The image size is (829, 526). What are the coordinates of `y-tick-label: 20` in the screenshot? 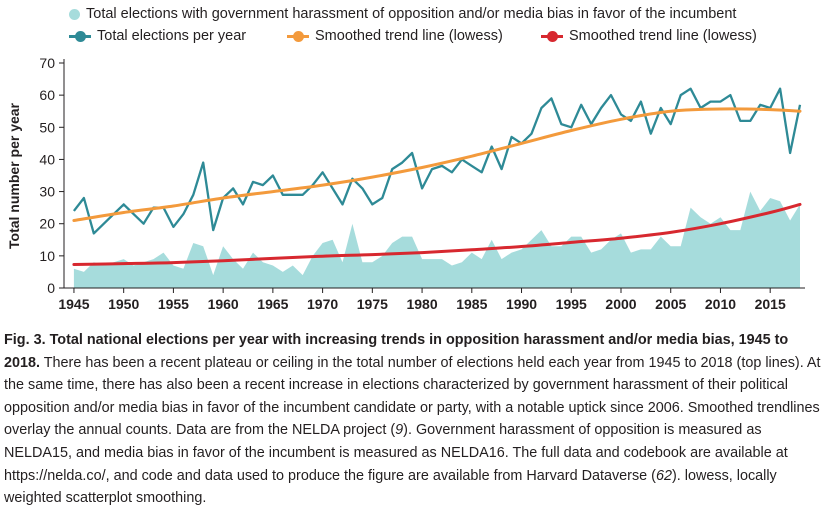 It's located at (47, 224).